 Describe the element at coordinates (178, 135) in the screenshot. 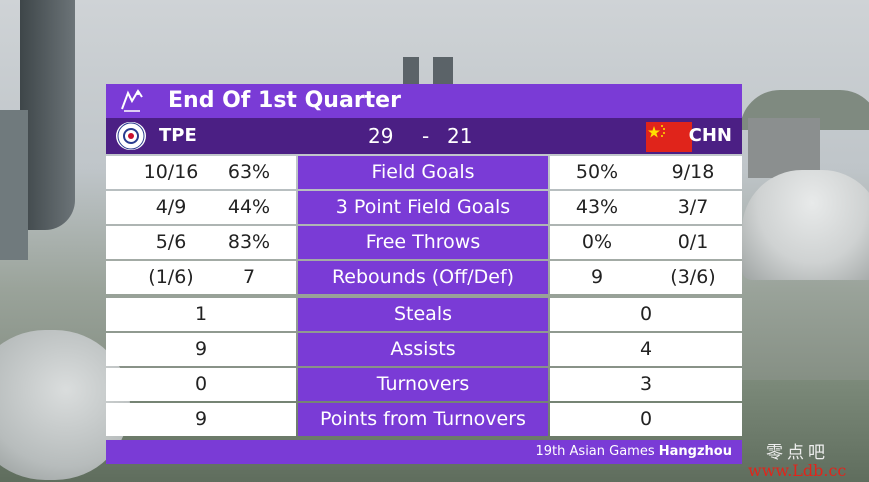

I see `home-team-name: TPE` at that location.